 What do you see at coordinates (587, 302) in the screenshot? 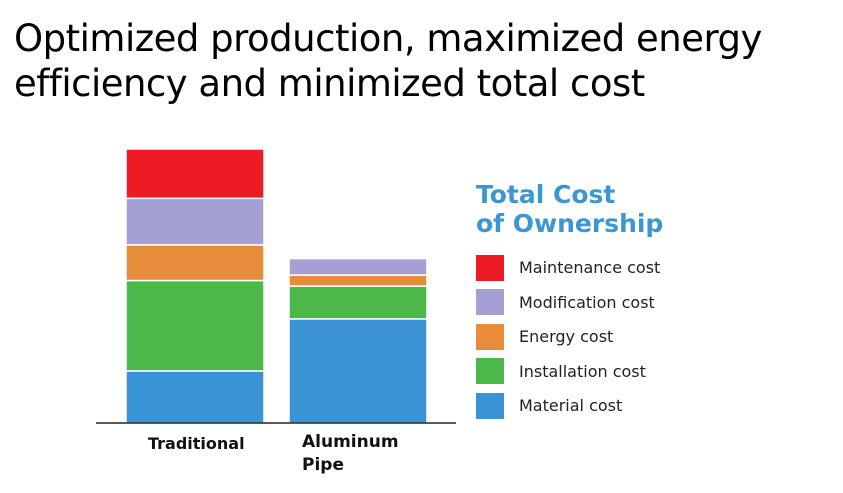
I see `legend-label: Modification cost` at bounding box center [587, 302].